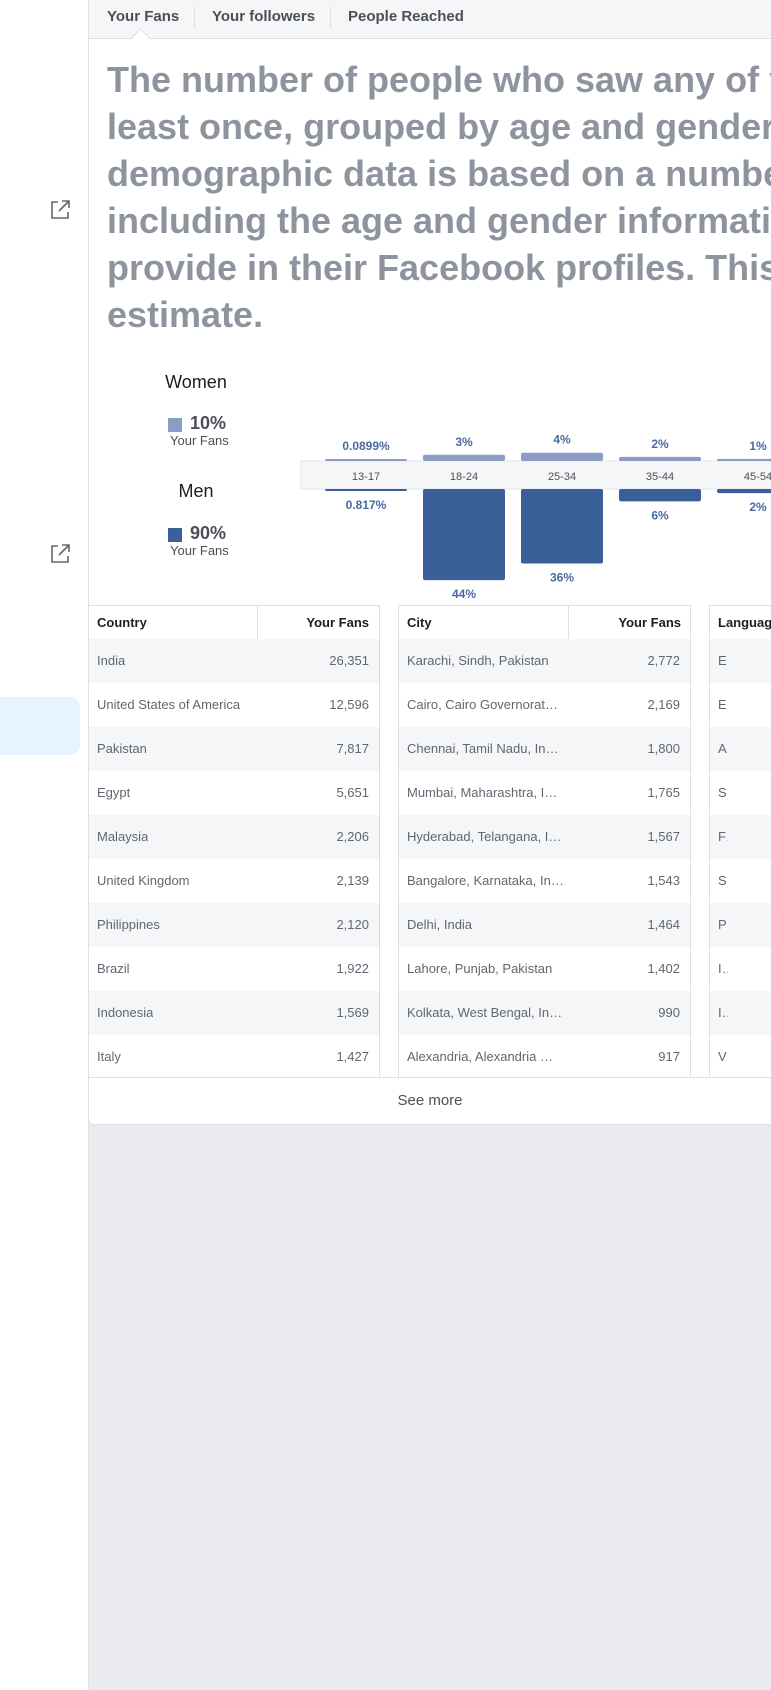 This screenshot has height=1690, width=771. What do you see at coordinates (740, 1057) in the screenshot?
I see `language-table-row: Vietname` at bounding box center [740, 1057].